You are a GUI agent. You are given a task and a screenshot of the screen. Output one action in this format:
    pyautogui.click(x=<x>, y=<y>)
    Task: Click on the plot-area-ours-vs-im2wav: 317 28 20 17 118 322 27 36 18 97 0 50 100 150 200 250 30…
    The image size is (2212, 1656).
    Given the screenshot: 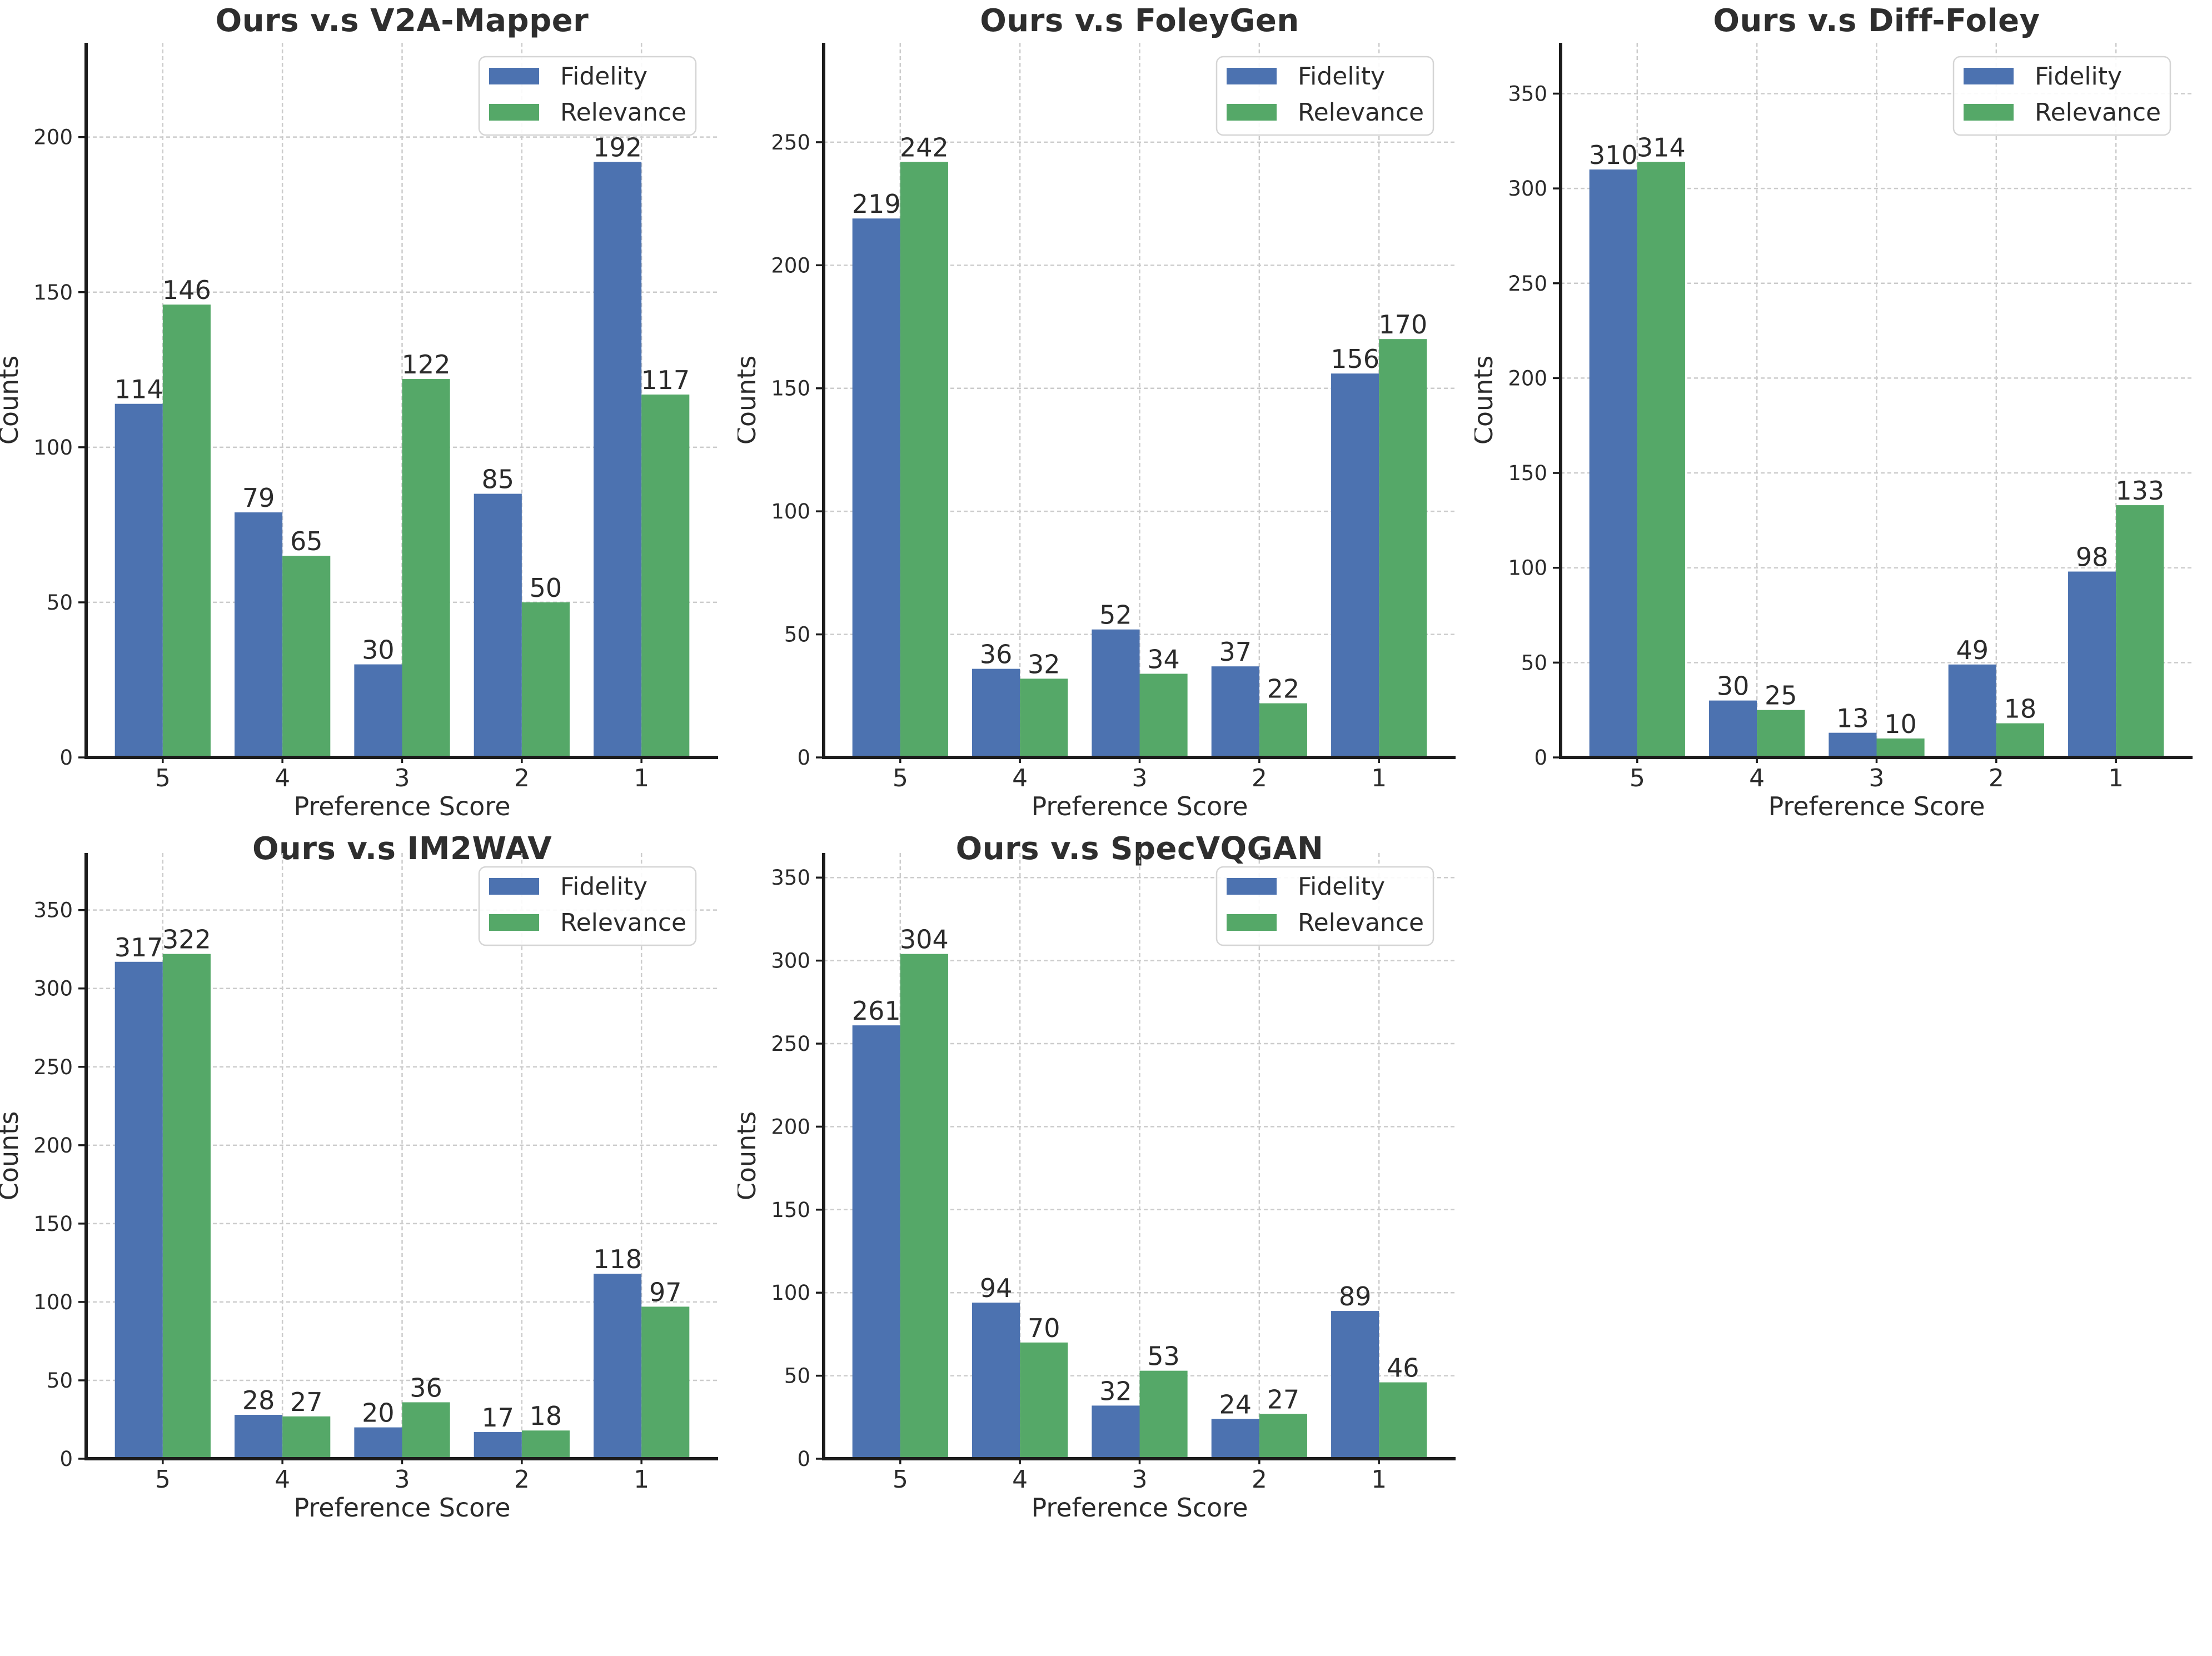 What is the action you would take?
    pyautogui.click(x=359, y=1188)
    